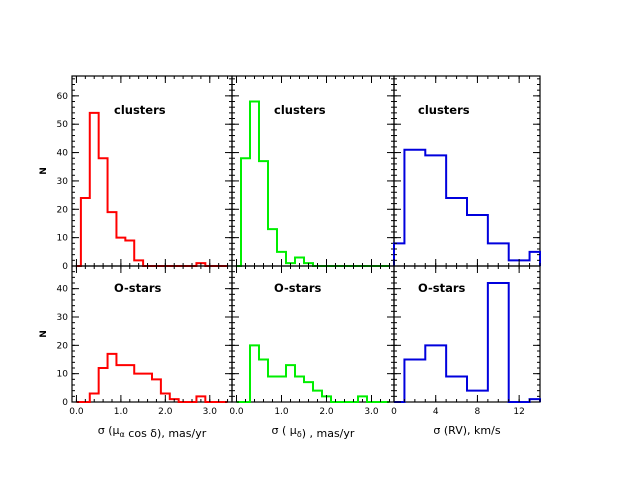 The width and height of the screenshot is (635, 491). Describe the element at coordinates (518, 412) in the screenshot. I see `x-tick-label: 12` at that location.